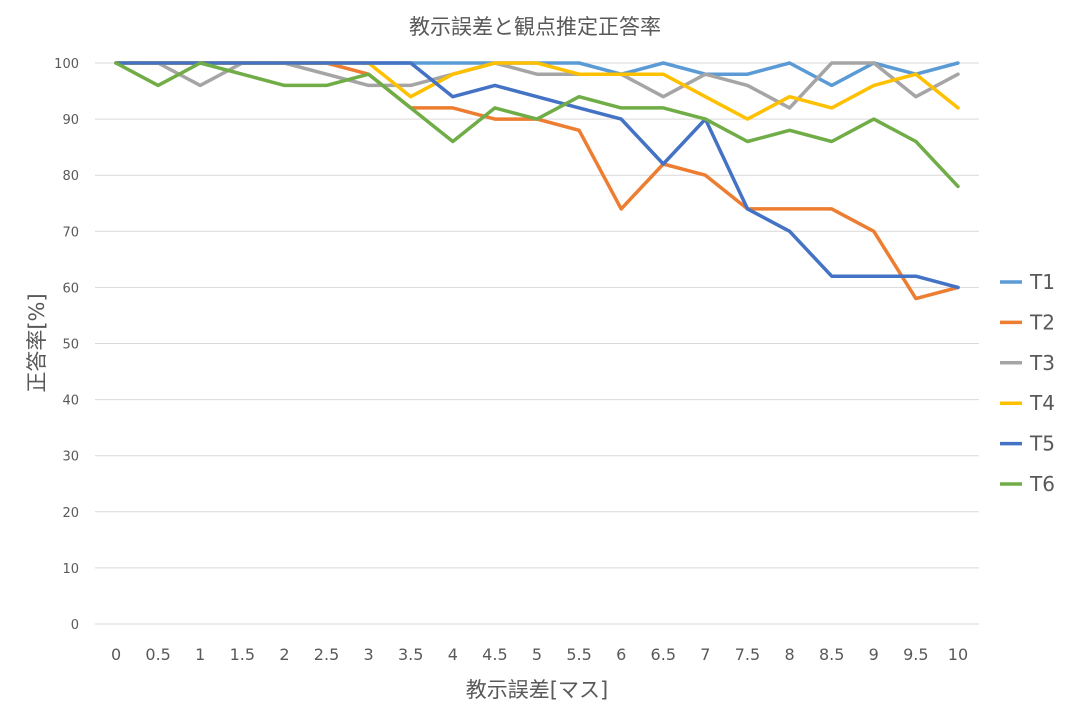  Describe the element at coordinates (157, 654) in the screenshot. I see `x-tick-label: 0.5` at that location.